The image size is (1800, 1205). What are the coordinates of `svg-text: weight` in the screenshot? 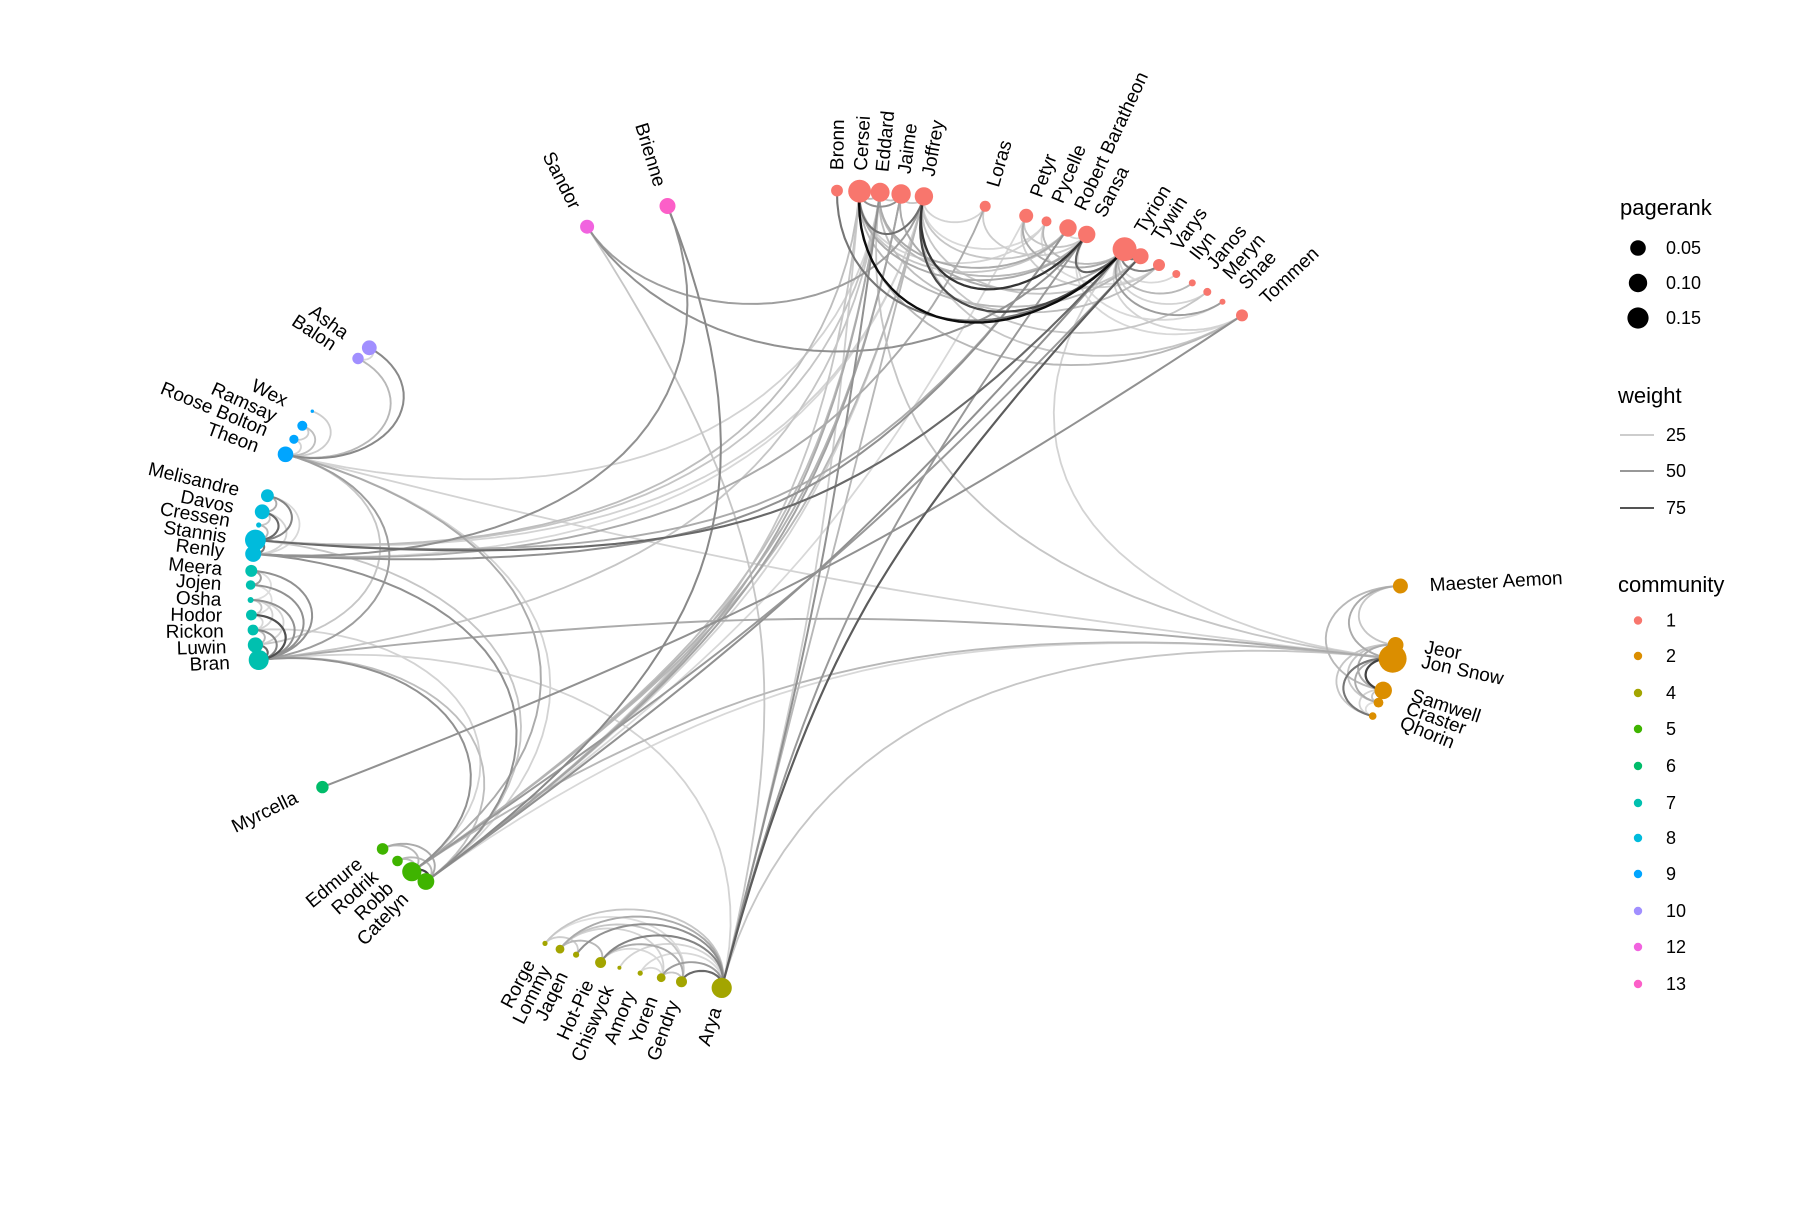 It's located at (1649, 395).